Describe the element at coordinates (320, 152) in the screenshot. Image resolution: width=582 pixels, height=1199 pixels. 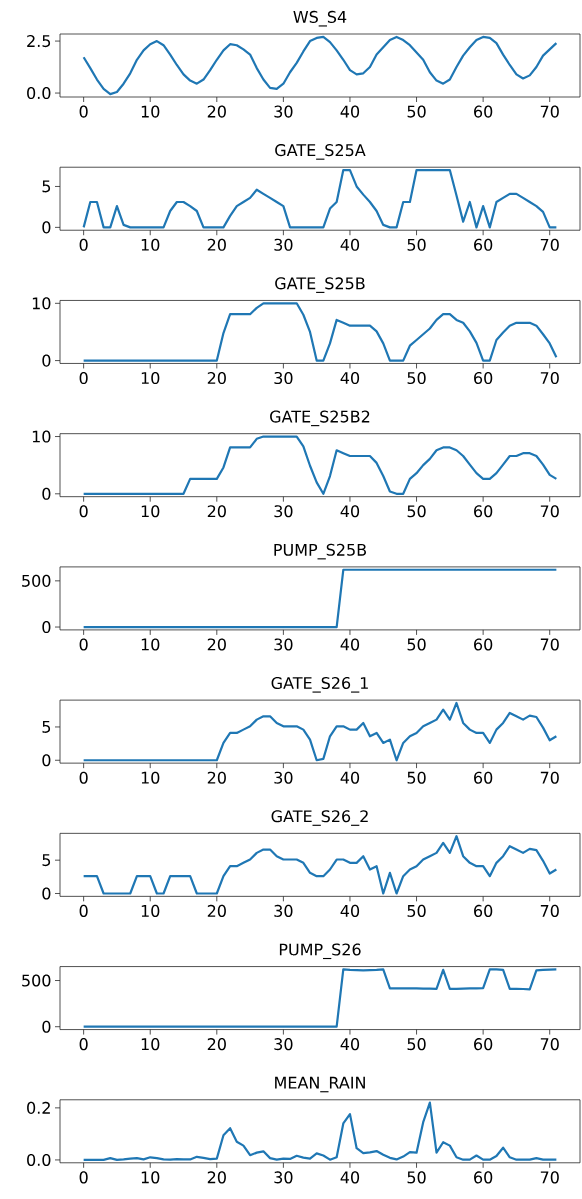
I see `chart-title: GATE_S25A` at that location.